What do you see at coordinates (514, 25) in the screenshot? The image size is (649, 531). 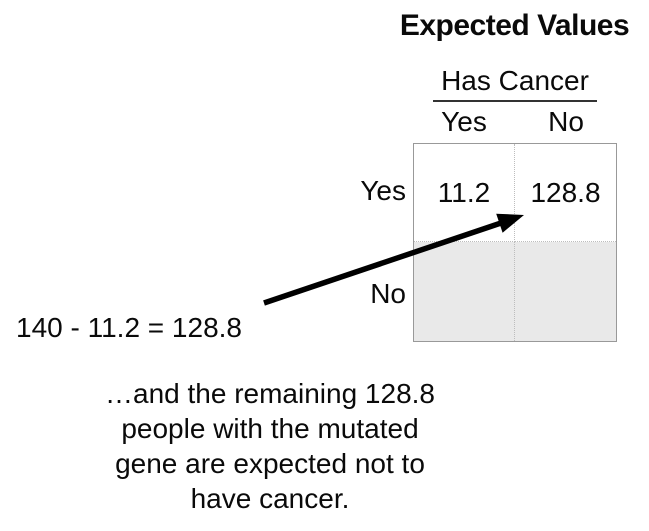 I see `diagram-title: Expected Values` at bounding box center [514, 25].